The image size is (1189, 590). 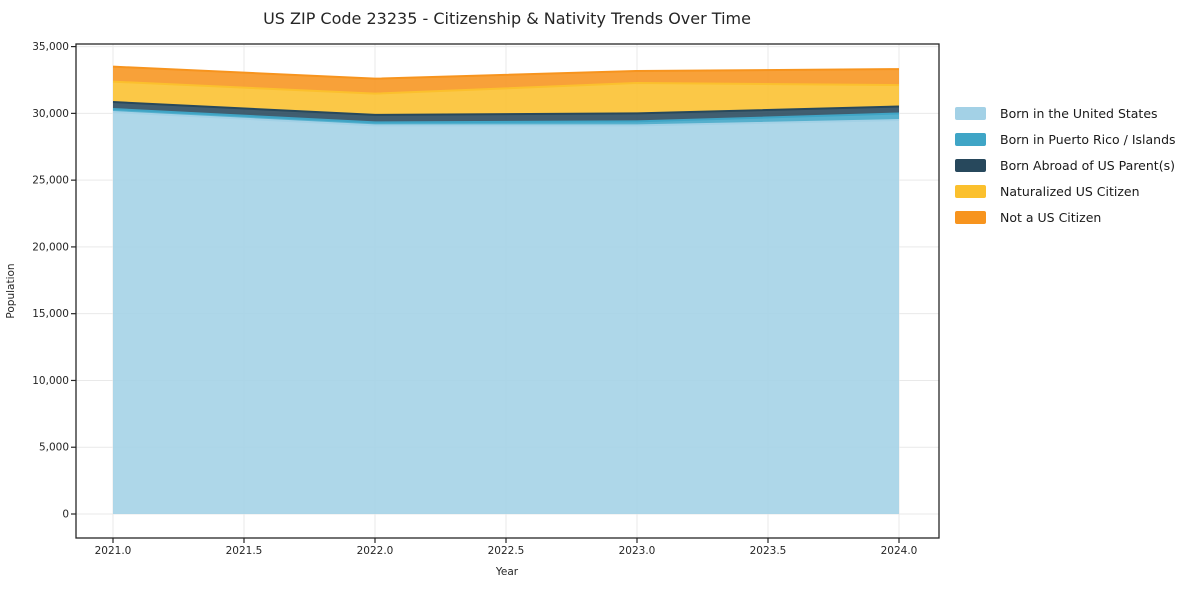 I want to click on y-tick-label: 0, so click(x=65, y=515).